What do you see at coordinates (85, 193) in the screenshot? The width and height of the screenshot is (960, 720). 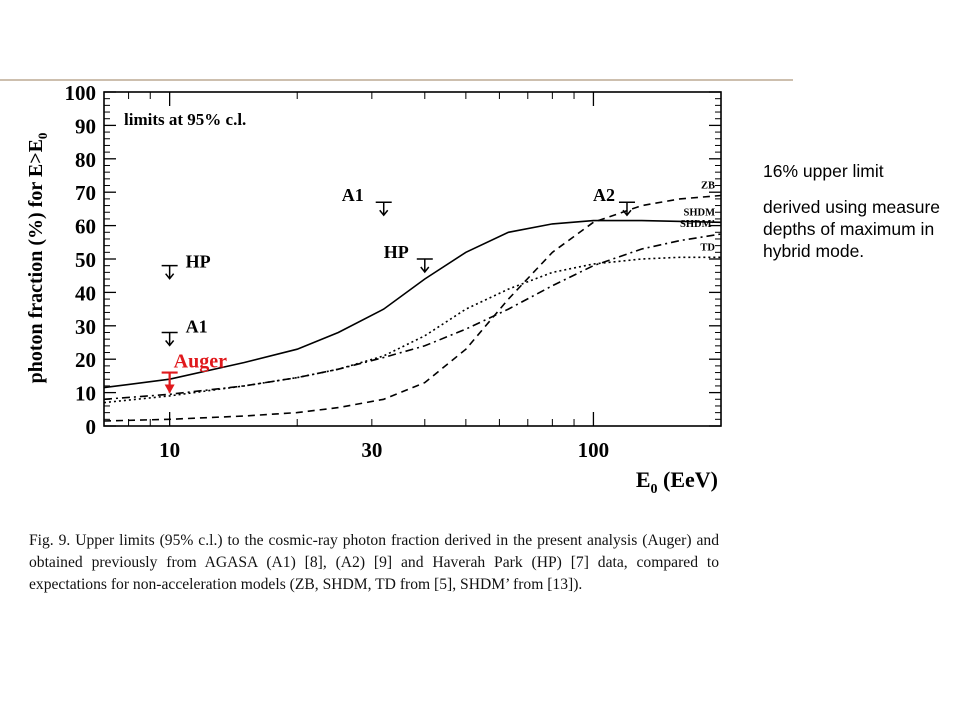 I see `y-tick-label: 70` at bounding box center [85, 193].